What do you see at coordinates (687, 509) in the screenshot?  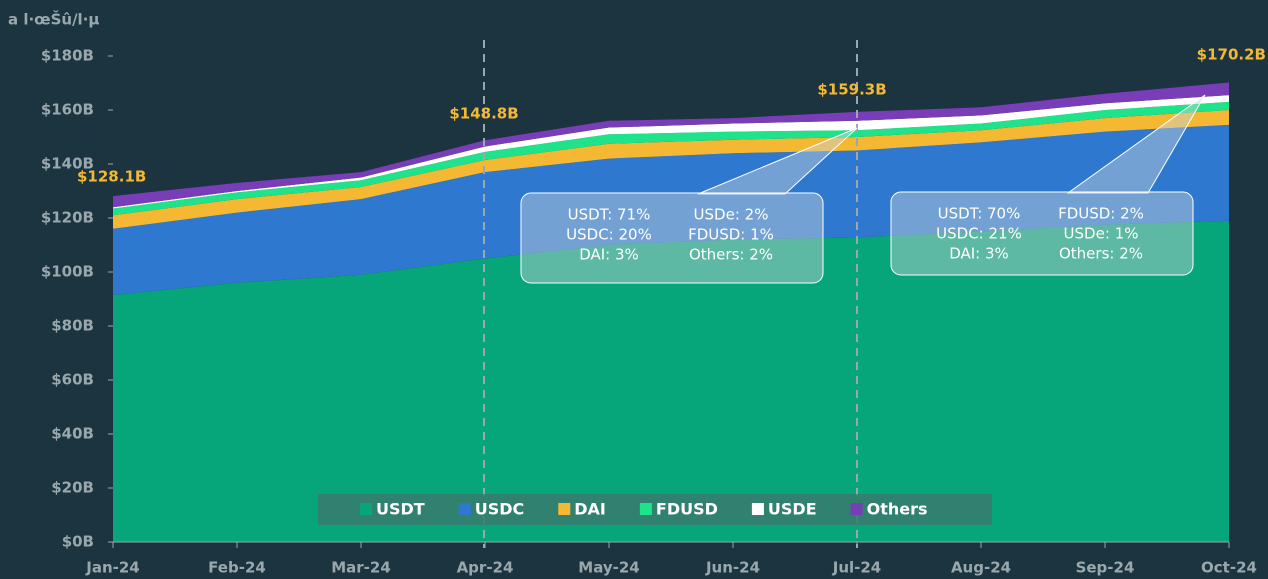 I see `legend-label: FDUSD` at bounding box center [687, 509].